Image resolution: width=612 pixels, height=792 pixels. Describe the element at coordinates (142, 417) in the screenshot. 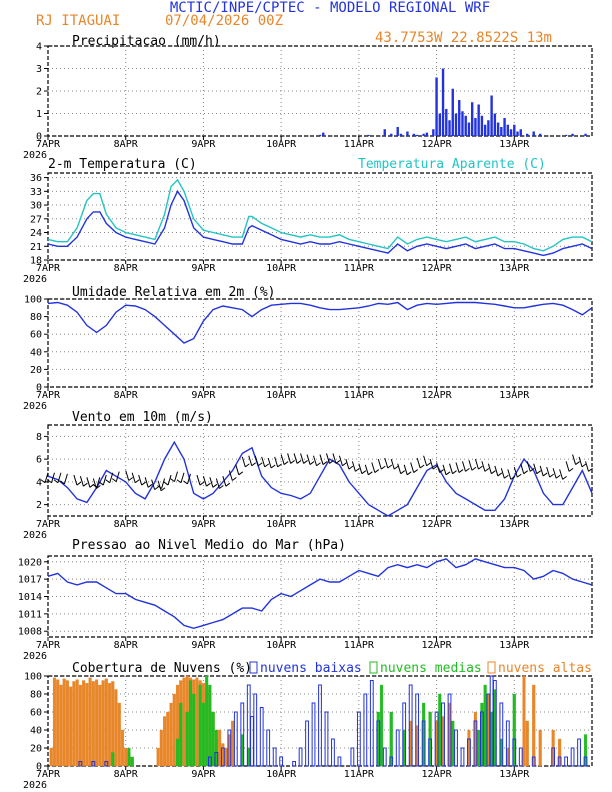

I see `panel-title: Vento em 10m (m/s)` at that location.